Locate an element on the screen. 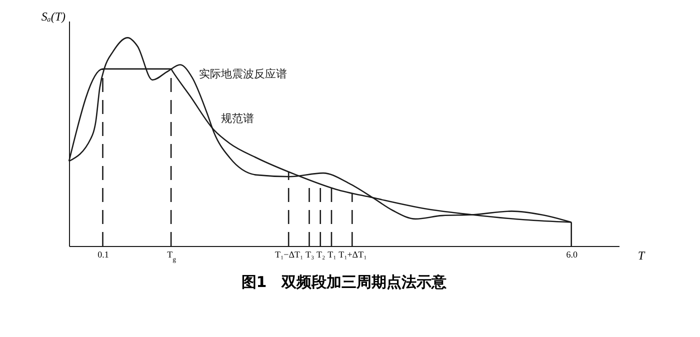 The height and width of the screenshot is (337, 700). text: 图1 双频段加三周期点法示意 is located at coordinates (344, 282).